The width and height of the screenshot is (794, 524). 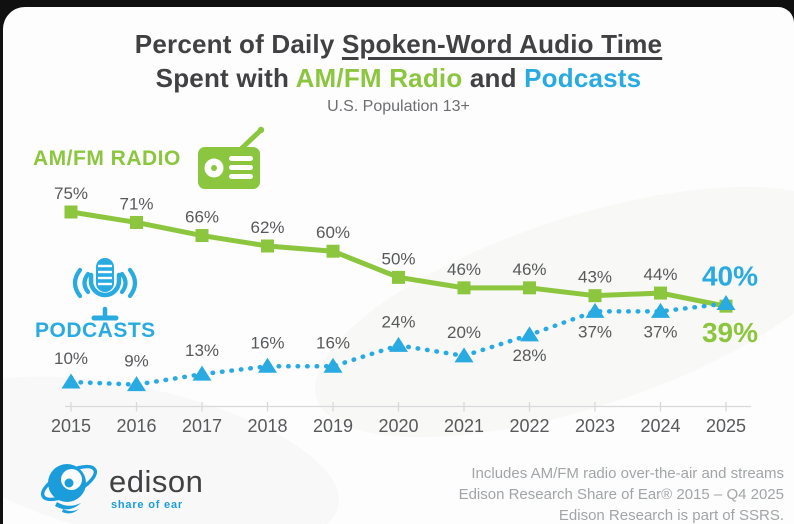 What do you see at coordinates (398, 426) in the screenshot?
I see `x-axis-year-label: 2020` at bounding box center [398, 426].